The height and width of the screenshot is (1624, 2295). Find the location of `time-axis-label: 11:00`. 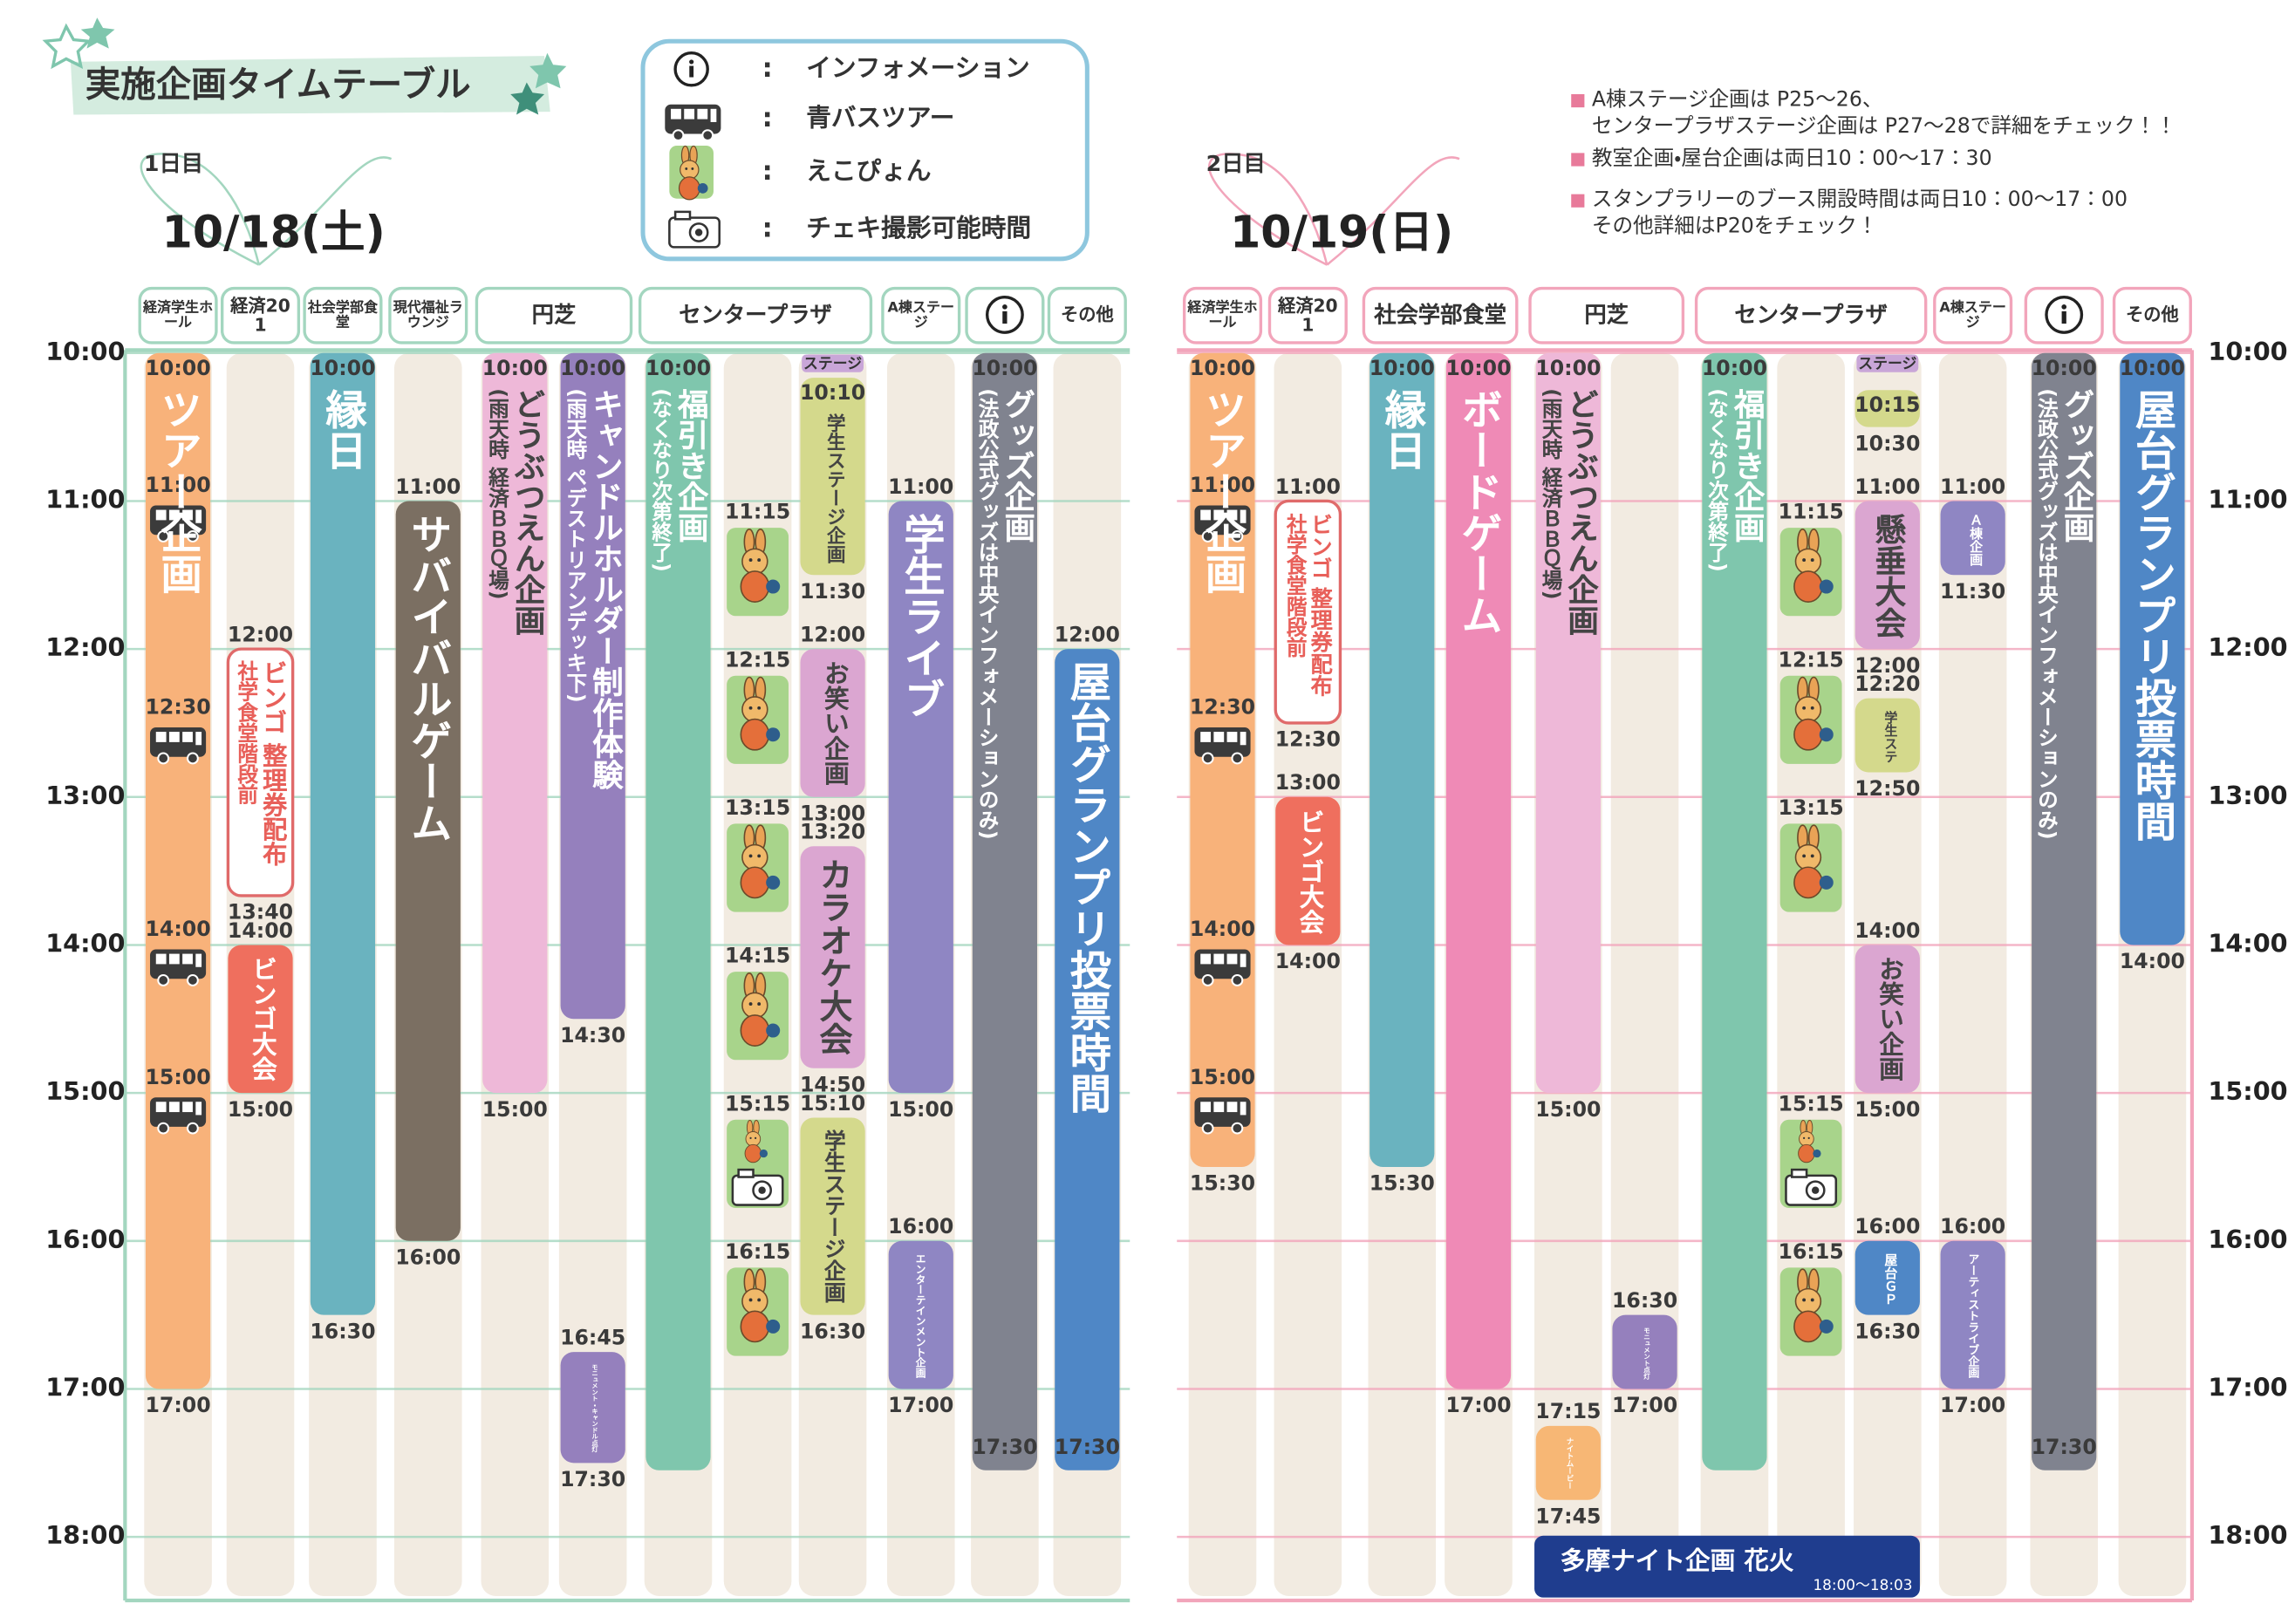

time-axis-label: 11:00 is located at coordinates (2247, 499).